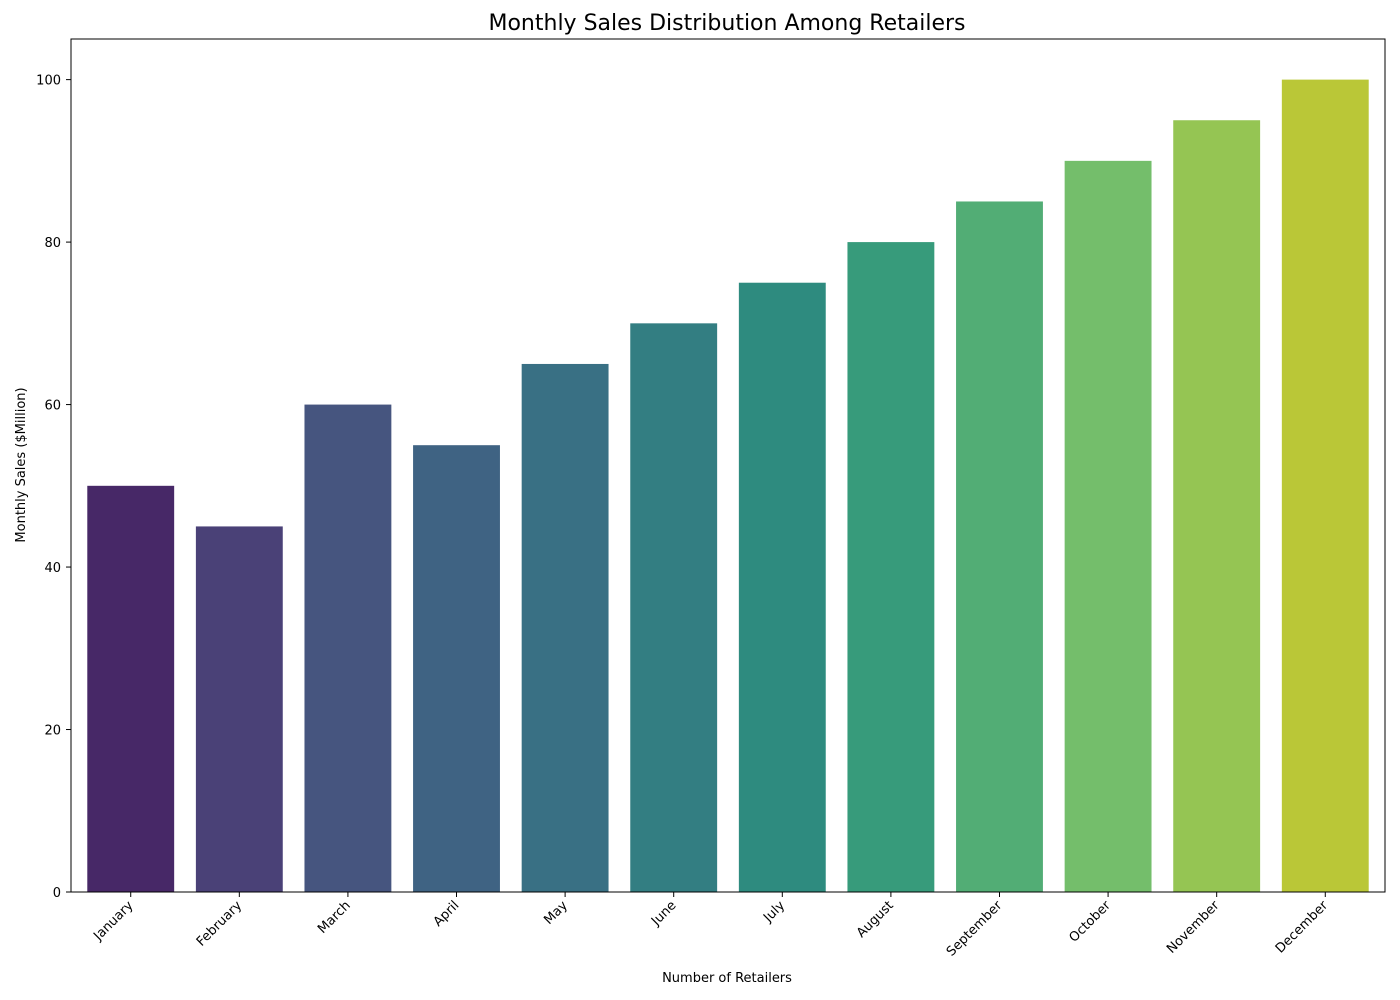 This screenshot has width=1400, height=1000. Describe the element at coordinates (456, 668) in the screenshot. I see `bar-april` at that location.